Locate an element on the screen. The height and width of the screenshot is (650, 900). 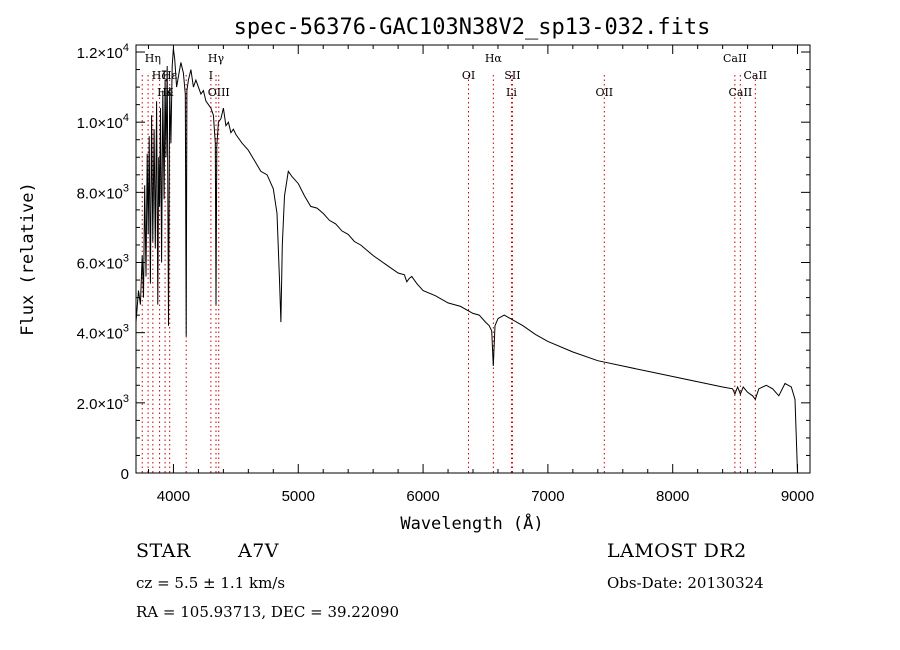
line-label-0: Hη is located at coordinates (153, 58).